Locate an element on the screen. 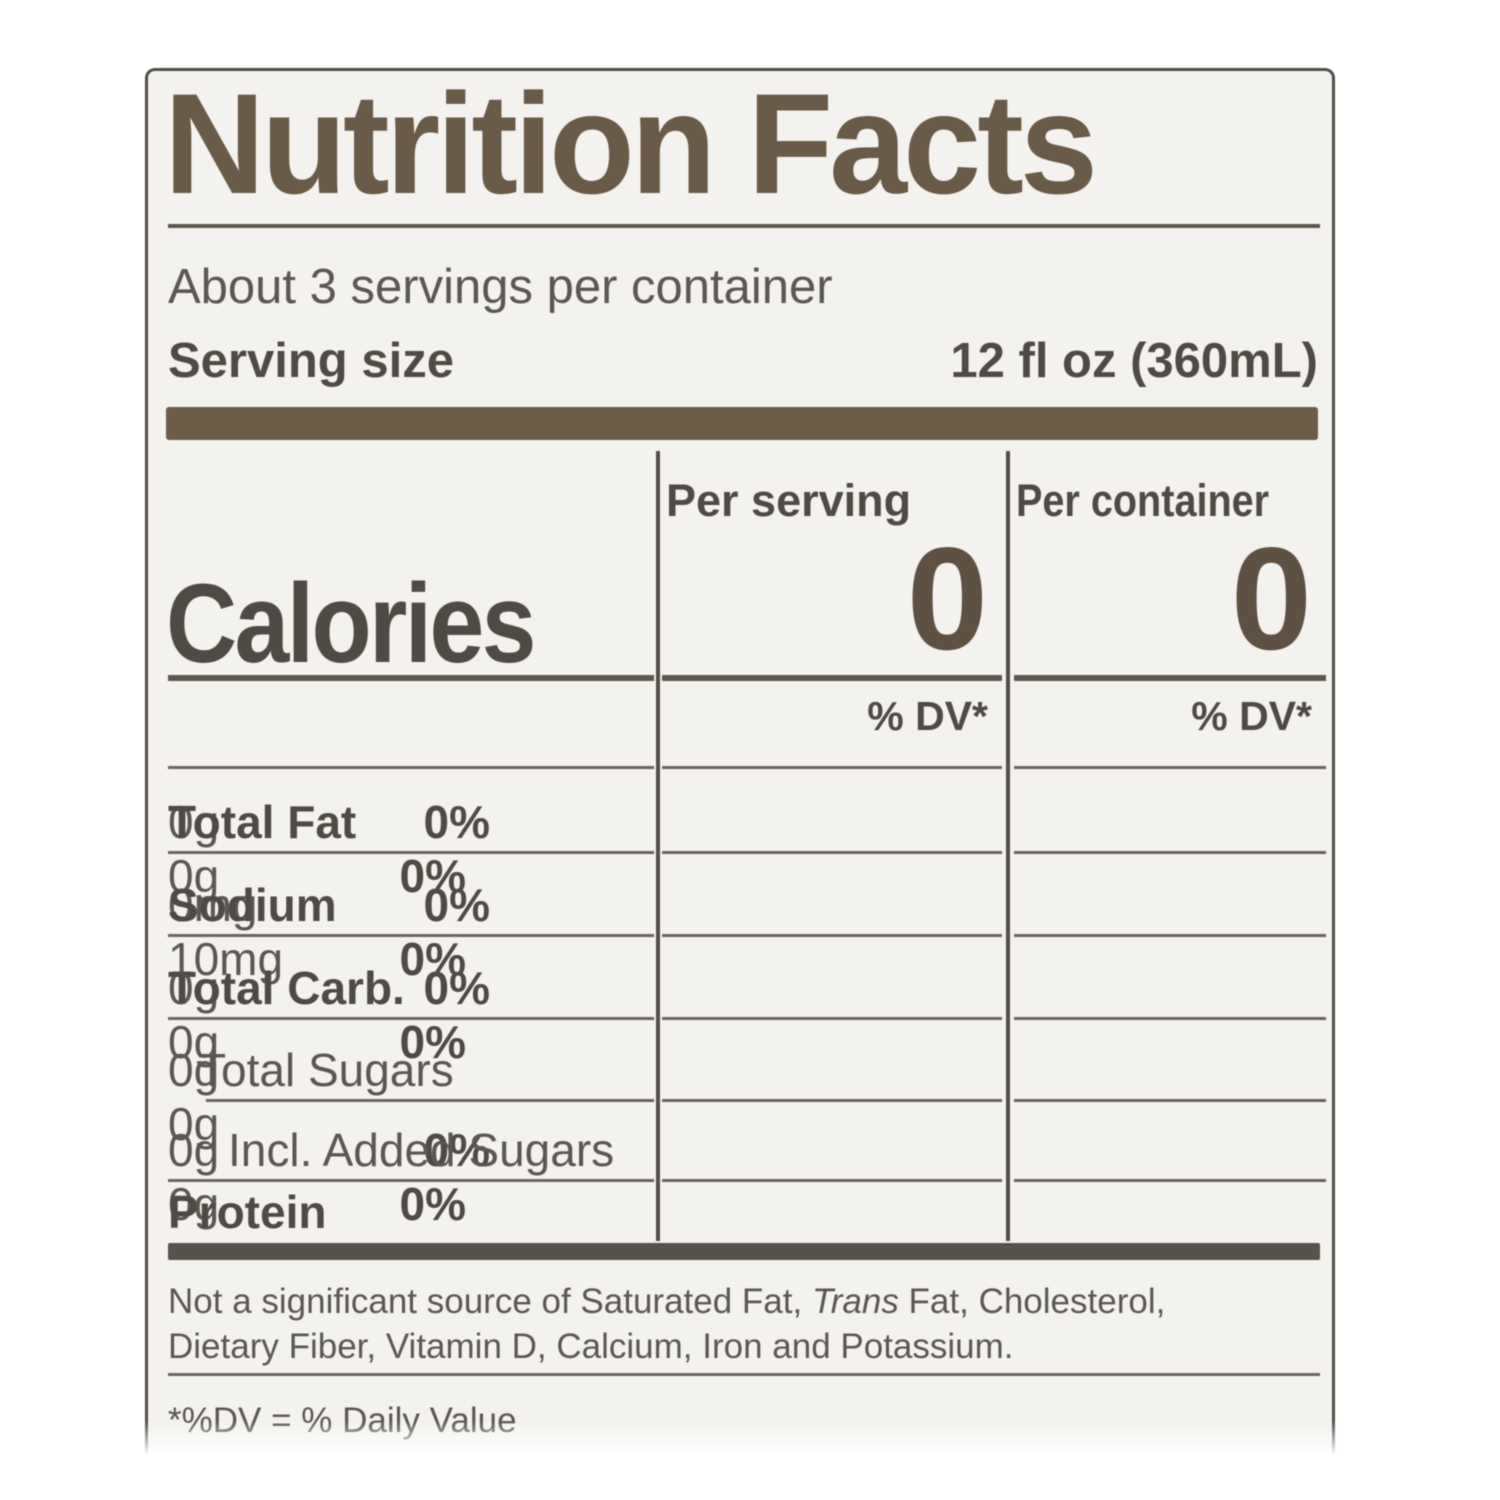 The width and height of the screenshot is (1500, 1500). thick-divider-bar-bottom is located at coordinates (744, 1251).